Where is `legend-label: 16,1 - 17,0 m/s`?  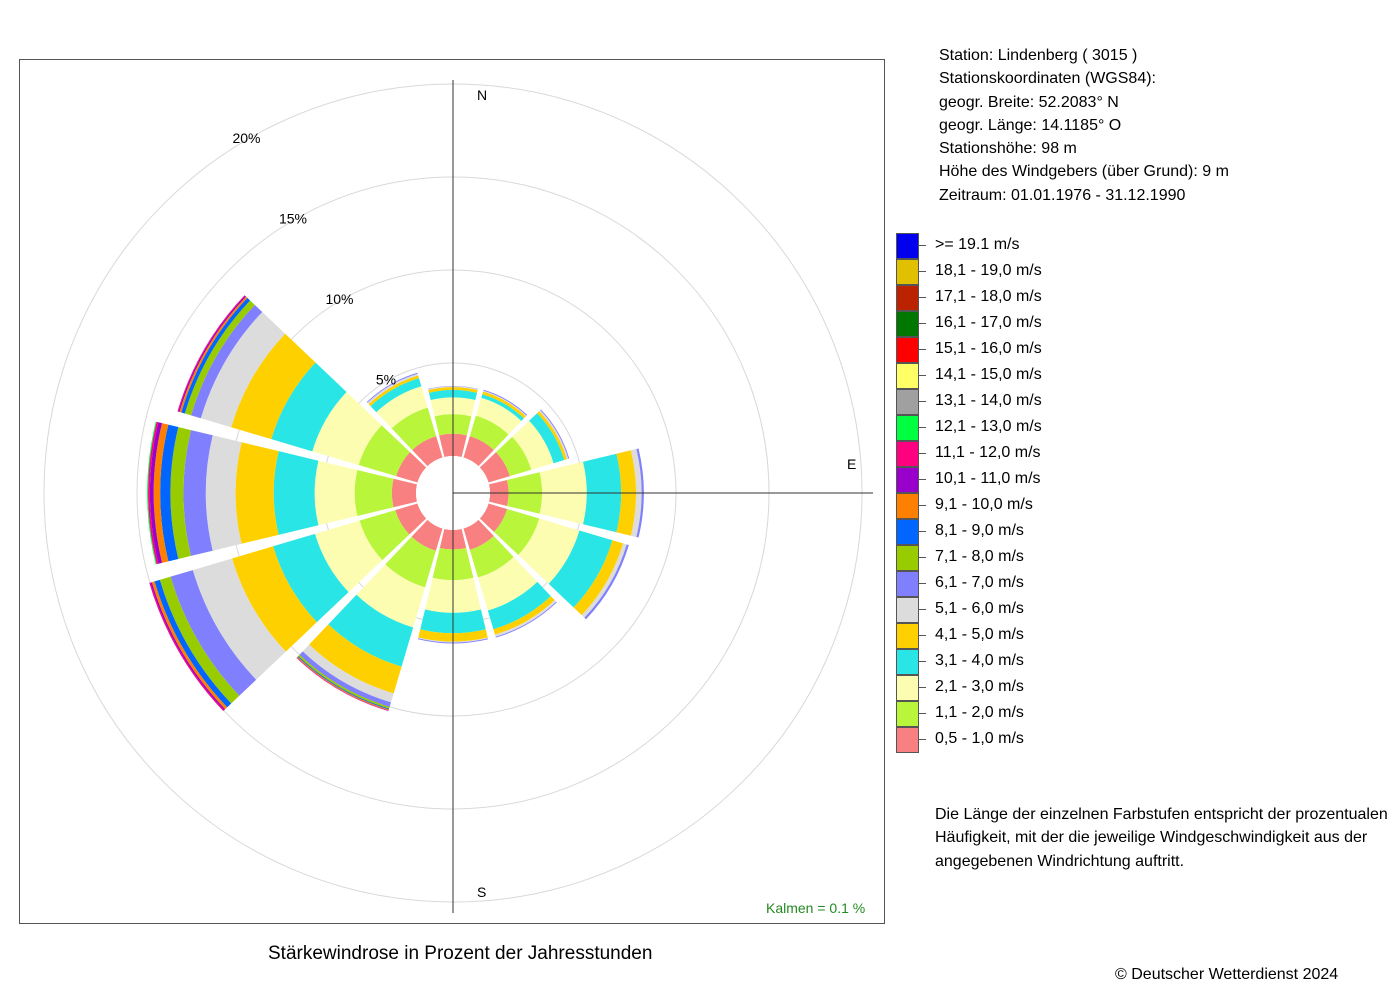
legend-label: 16,1 - 17,0 m/s is located at coordinates (988, 322).